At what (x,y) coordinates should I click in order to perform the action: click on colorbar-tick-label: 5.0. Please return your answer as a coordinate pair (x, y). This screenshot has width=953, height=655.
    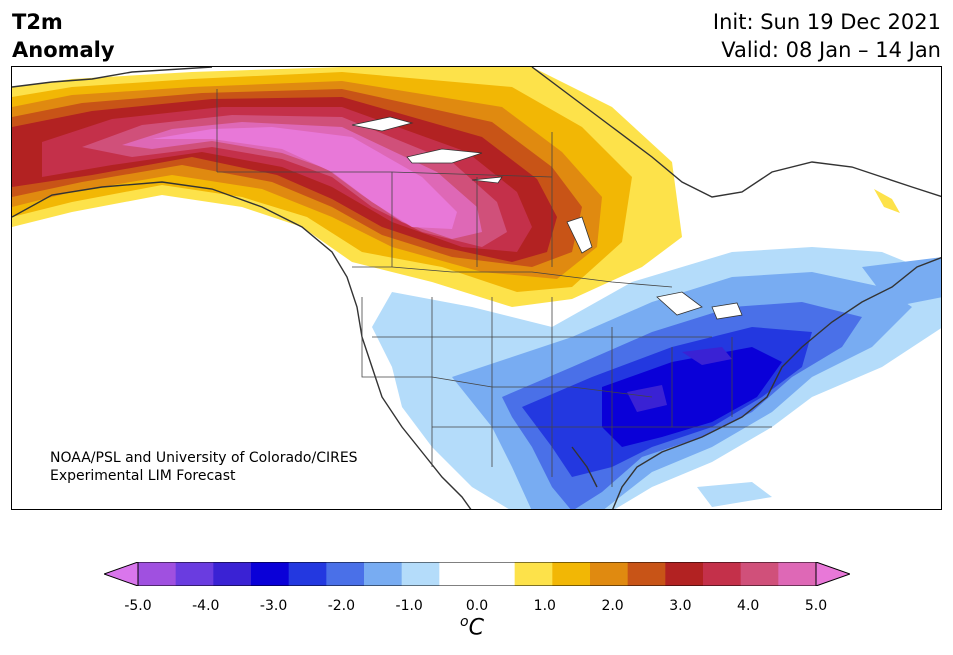
    Looking at the image, I should click on (816, 606).